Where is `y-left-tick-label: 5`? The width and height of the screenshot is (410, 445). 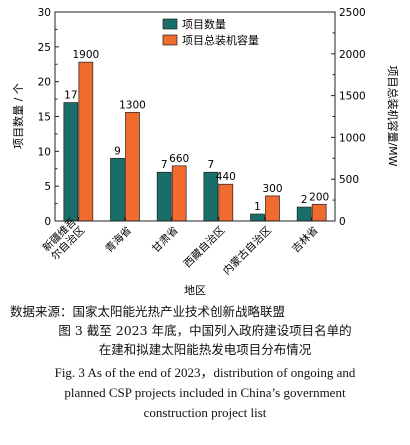
y-left-tick-label: 5 is located at coordinates (47, 187).